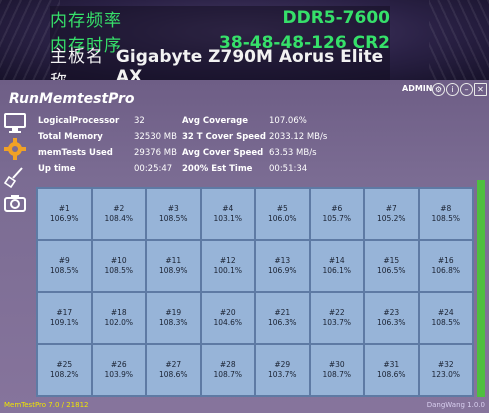  What do you see at coordinates (293, 153) in the screenshot?
I see `stat-value: 63.53 MB/s` at bounding box center [293, 153].